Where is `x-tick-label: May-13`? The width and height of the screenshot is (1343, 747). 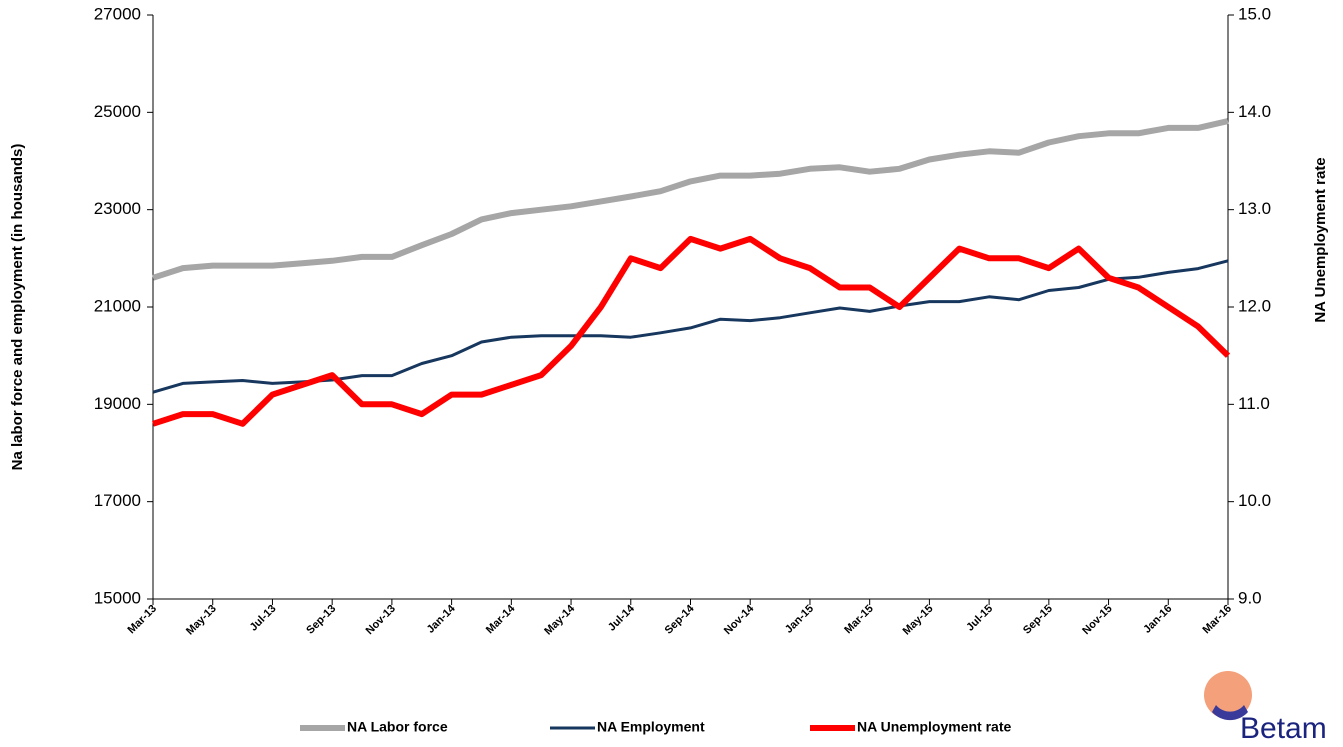
x-tick-label: May-13 is located at coordinates (201, 620).